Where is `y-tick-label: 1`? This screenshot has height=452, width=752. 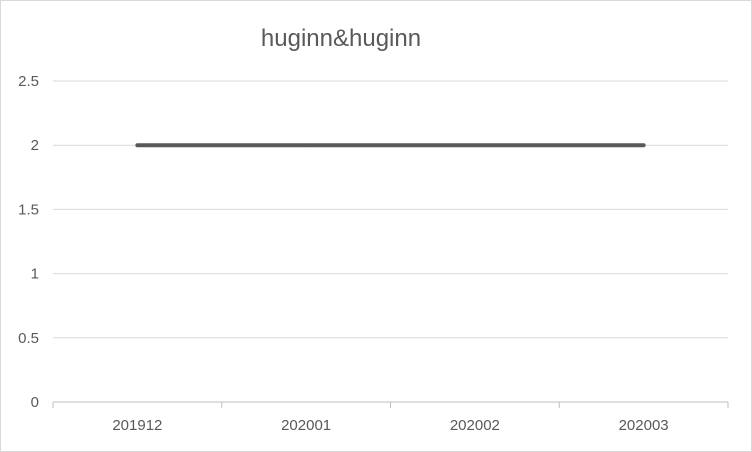 y-tick-label: 1 is located at coordinates (35, 274).